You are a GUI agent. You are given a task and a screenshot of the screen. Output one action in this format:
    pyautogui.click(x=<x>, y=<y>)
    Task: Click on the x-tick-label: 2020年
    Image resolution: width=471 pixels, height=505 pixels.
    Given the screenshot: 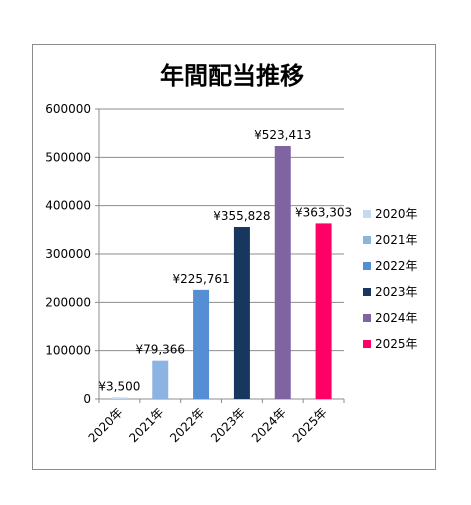 What is the action you would take?
    pyautogui.click(x=106, y=425)
    